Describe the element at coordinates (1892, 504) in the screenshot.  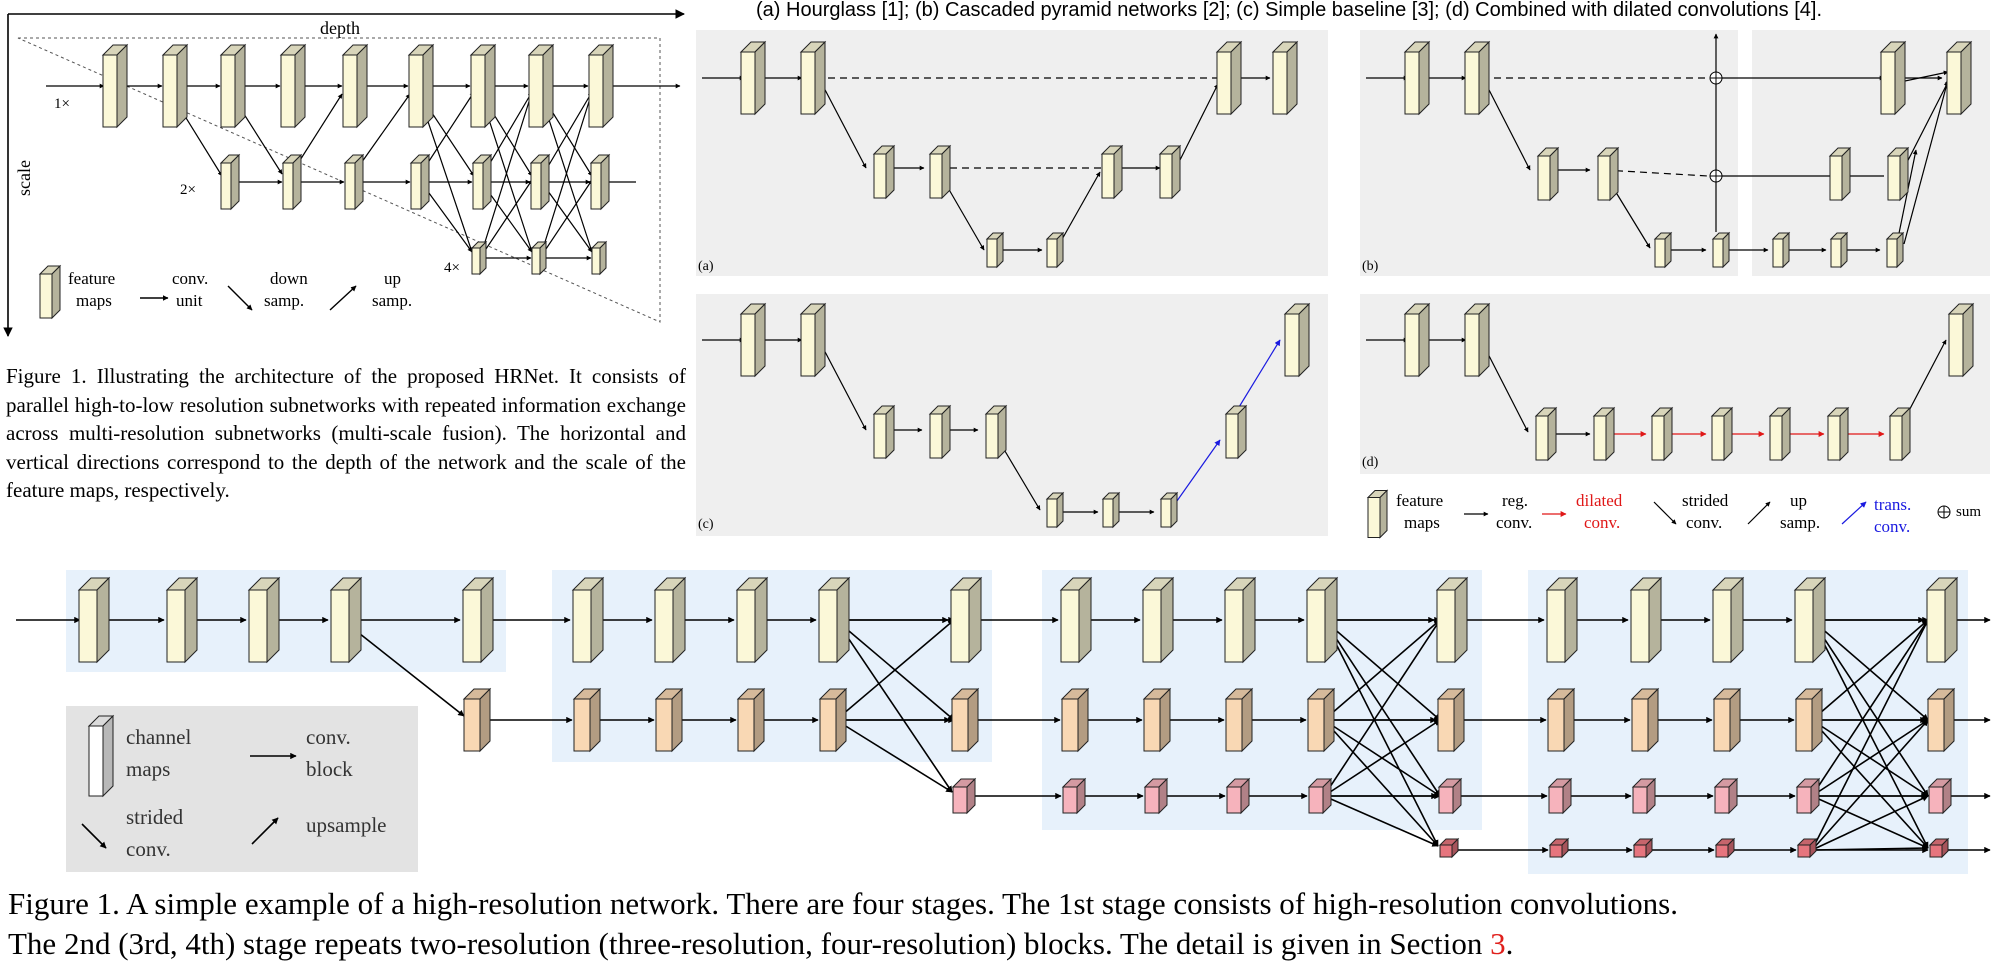
I see `legend-trans-l1: trans.` at that location.